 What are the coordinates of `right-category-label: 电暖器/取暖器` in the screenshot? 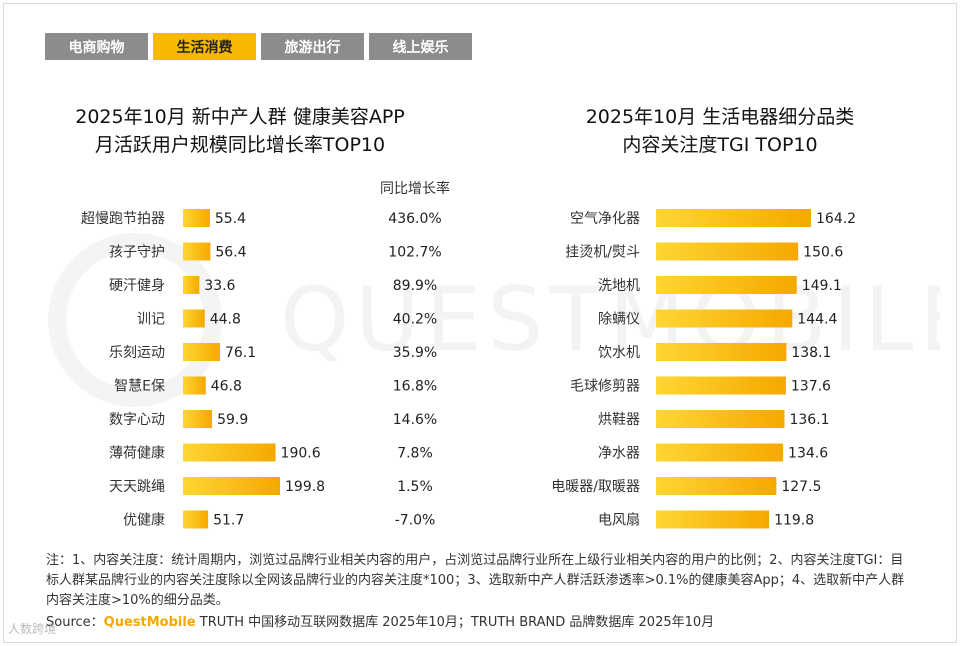 It's located at (595, 487).